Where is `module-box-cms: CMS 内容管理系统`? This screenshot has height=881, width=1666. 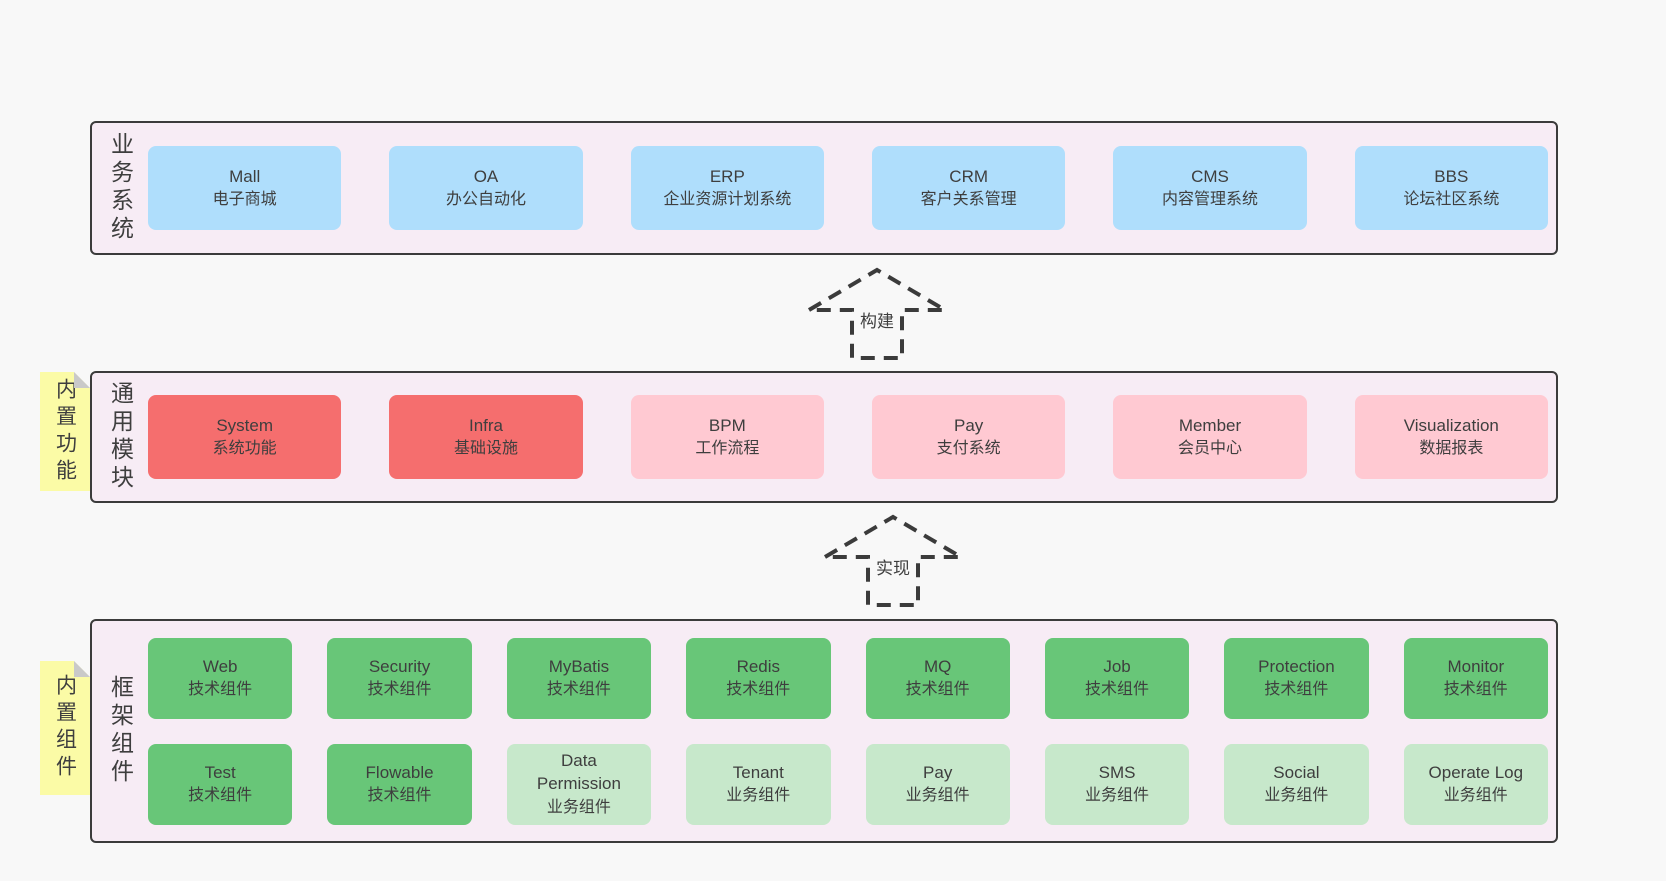
module-box-cms: CMS 内容管理系统 is located at coordinates (1210, 188).